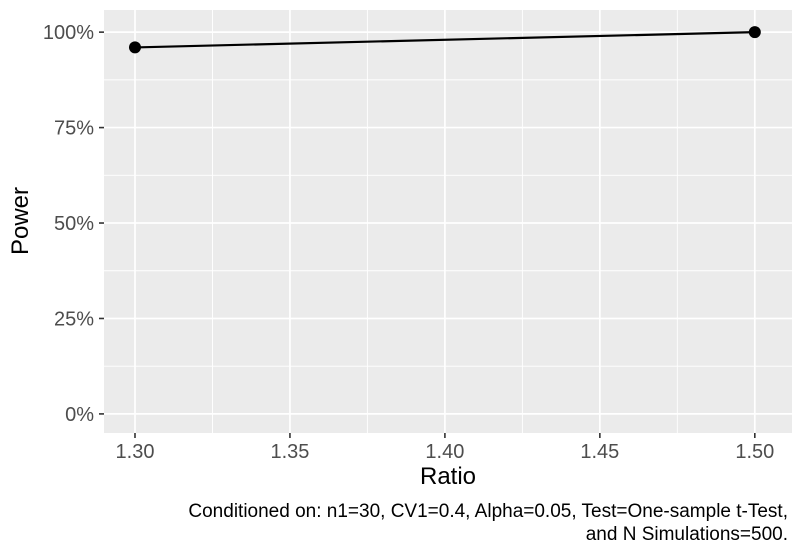  I want to click on y-tick-label: 100%, so click(68, 33).